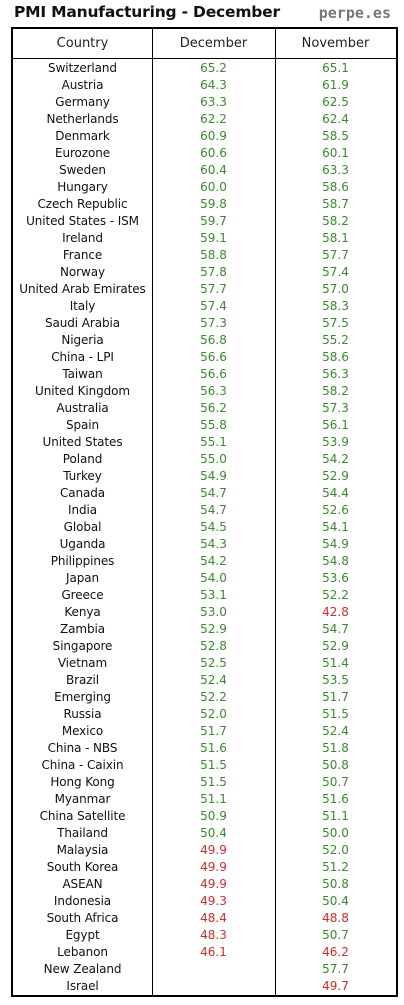 This screenshot has height=1005, width=404. Describe the element at coordinates (335, 459) in the screenshot. I see `november-cell: 54.2` at that location.